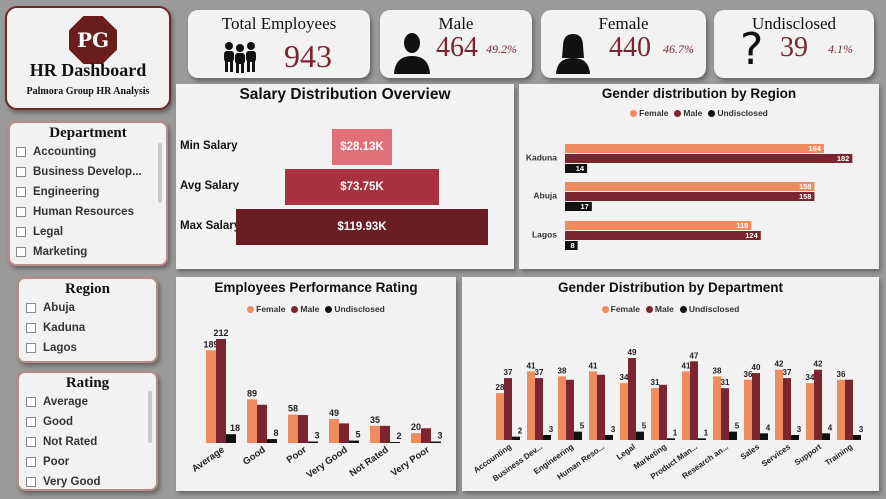 The width and height of the screenshot is (886, 499). I want to click on question-mark-icon: ?, so click(752, 49).